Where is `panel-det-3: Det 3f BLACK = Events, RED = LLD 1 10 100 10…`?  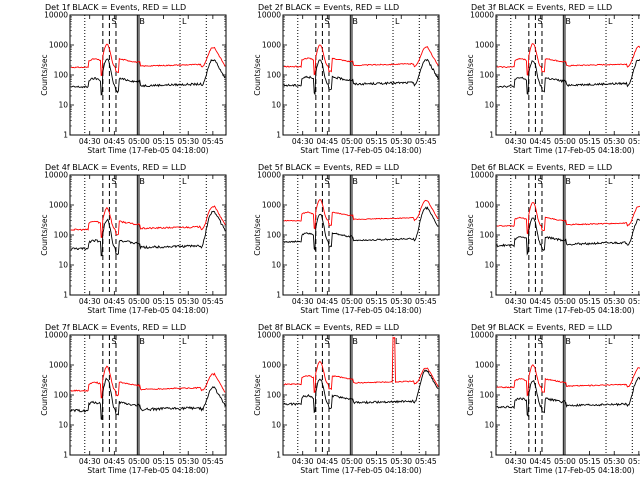
panel-det-3: Det 3f BLACK = Events, RED = LLD 1 10 100 10… is located at coordinates (553, 79).